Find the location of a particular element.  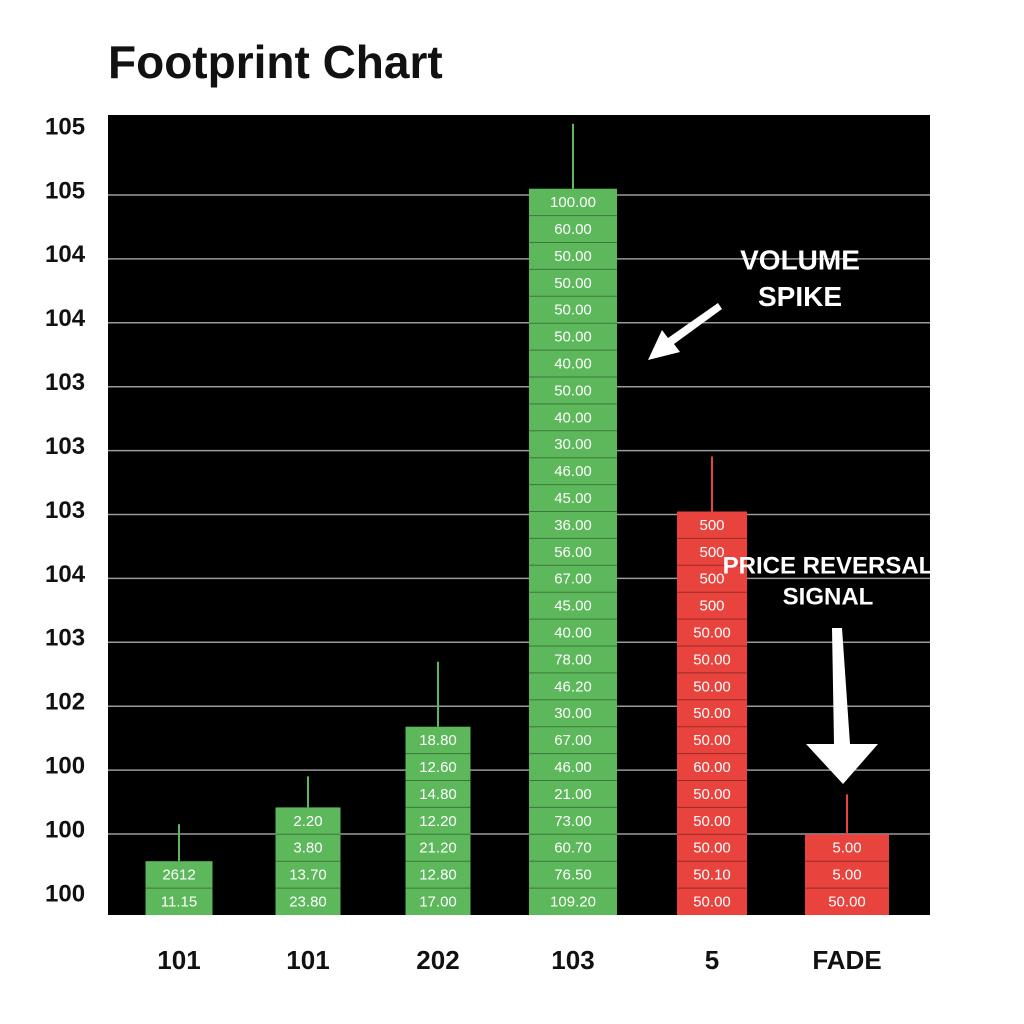

cell-value: 23.80 is located at coordinates (308, 902).